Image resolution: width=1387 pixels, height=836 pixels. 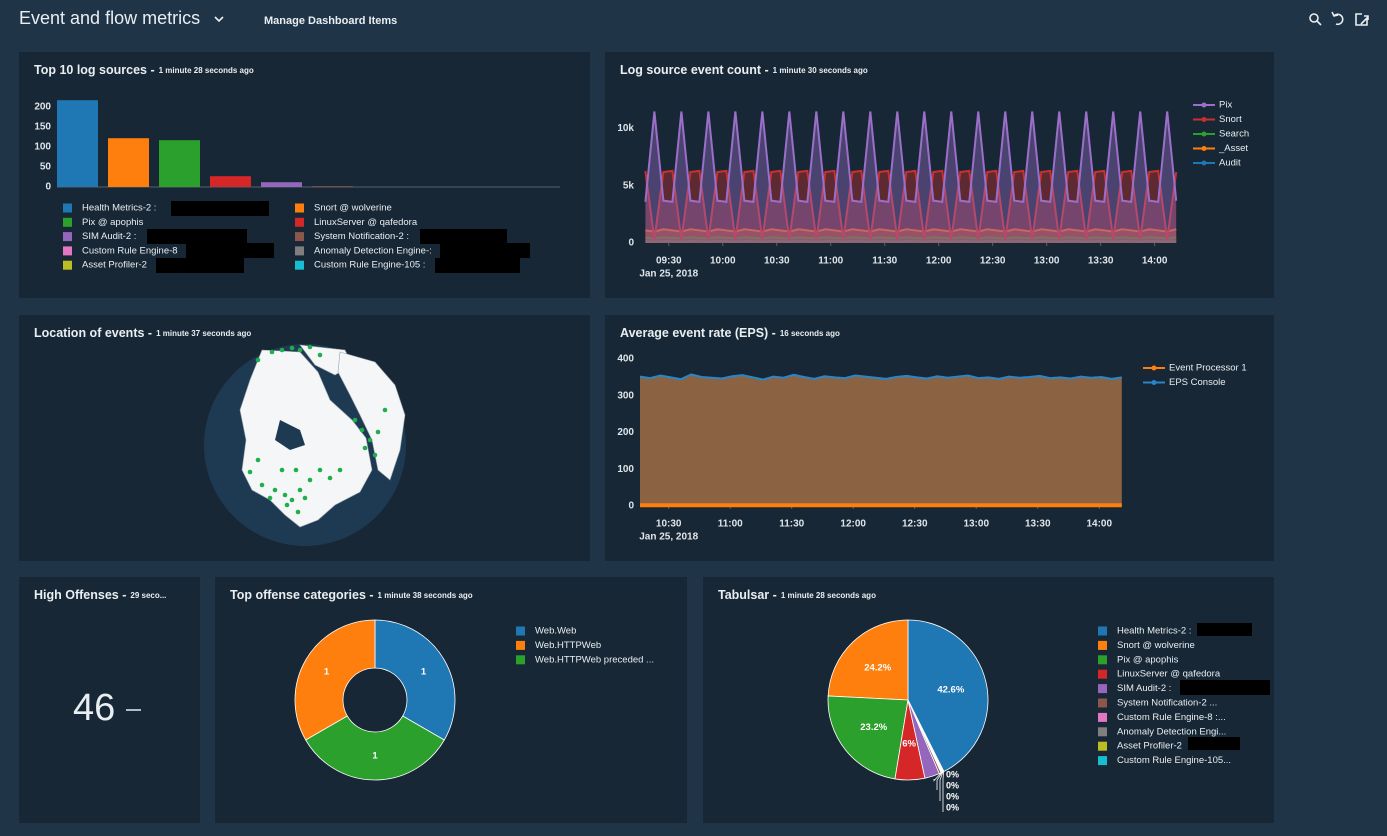 I want to click on y-tick-label: 300, so click(x=625, y=395).